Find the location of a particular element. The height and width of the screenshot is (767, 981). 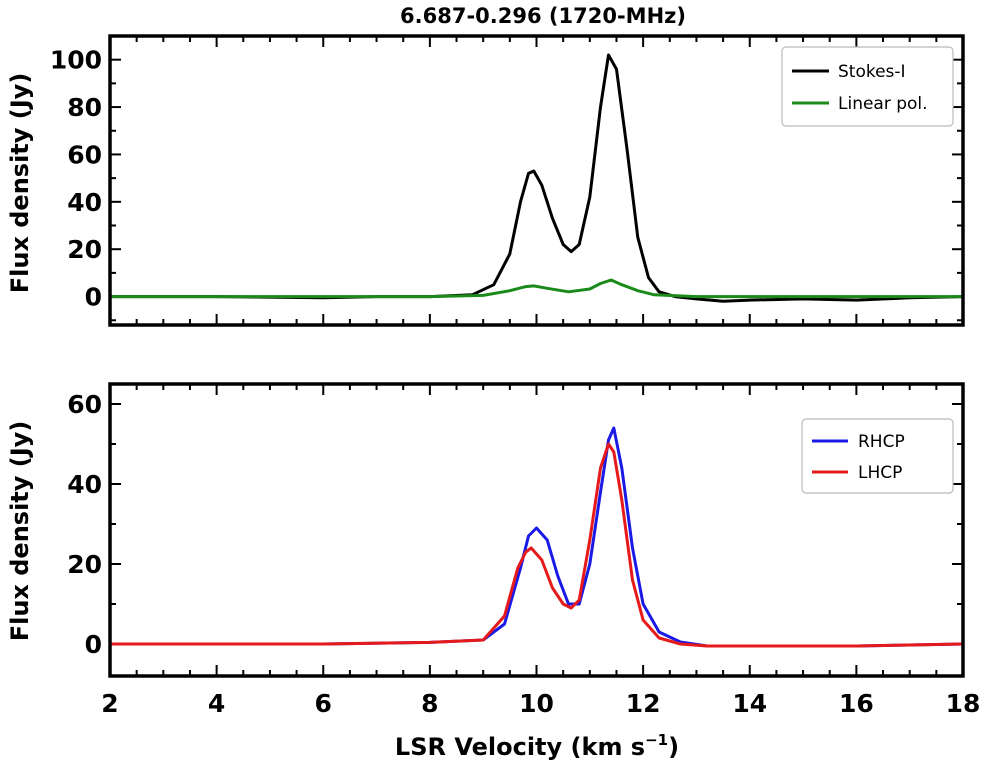

bottom-panel-xtick-labels: 2 4 6 8 10 12 14 16 18 is located at coordinates (540, 703).